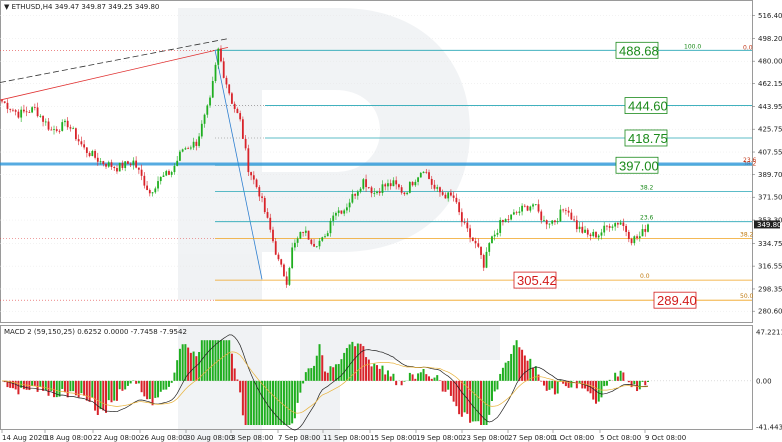  Describe the element at coordinates (645, 276) in the screenshot. I see `fib-level-label: 0.0` at that location.